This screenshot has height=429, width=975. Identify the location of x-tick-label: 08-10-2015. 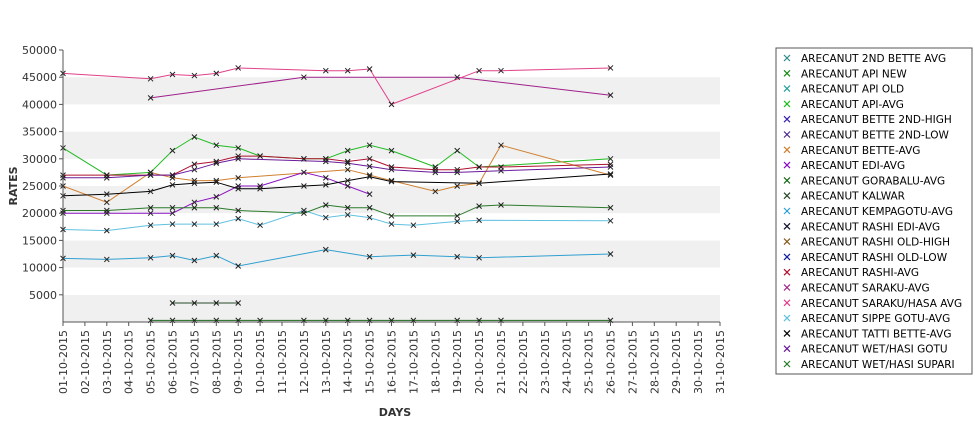
(216, 362).